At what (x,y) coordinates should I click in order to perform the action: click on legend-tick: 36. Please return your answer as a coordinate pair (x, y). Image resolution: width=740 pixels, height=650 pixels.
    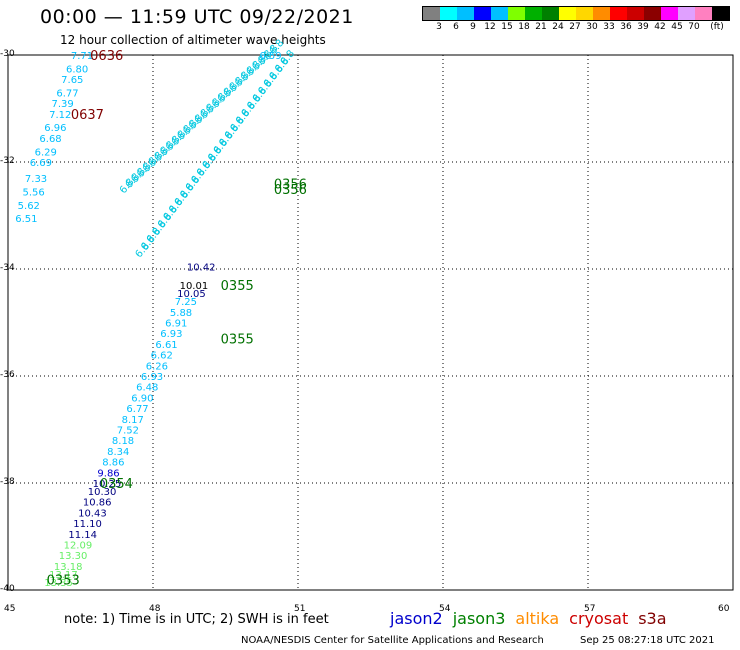
    Looking at the image, I should click on (626, 27).